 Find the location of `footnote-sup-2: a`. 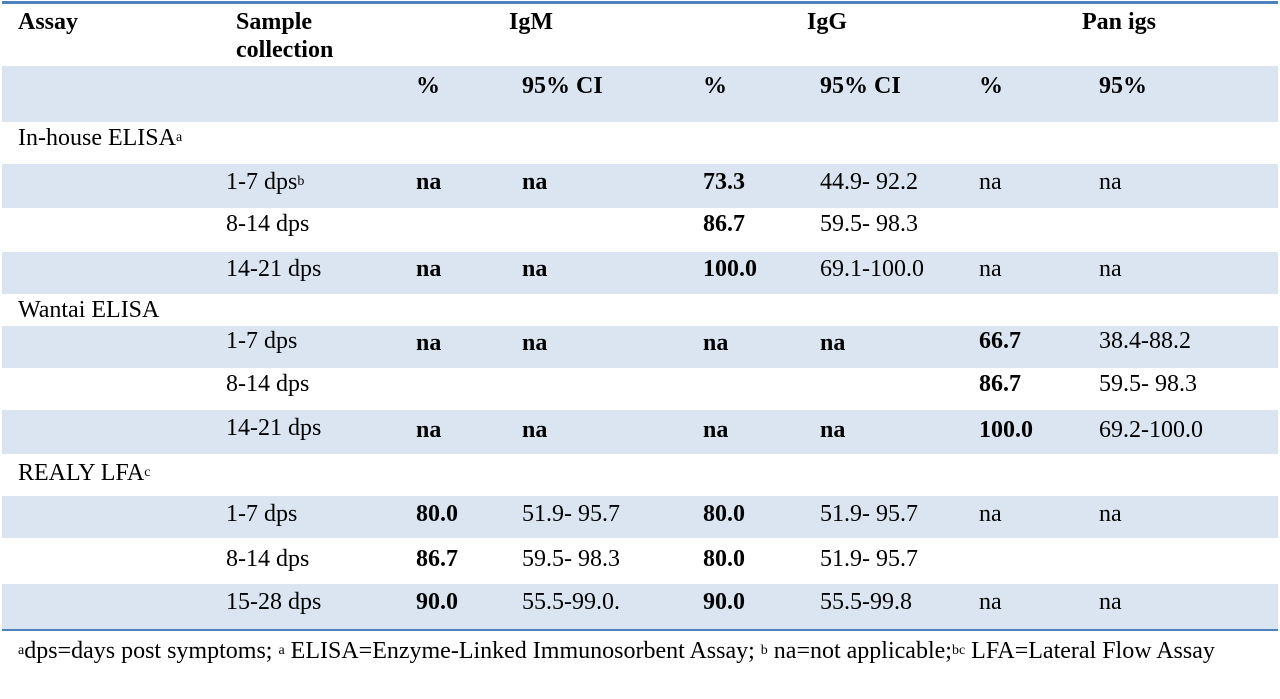

footnote-sup-2: a is located at coordinates (281, 650).